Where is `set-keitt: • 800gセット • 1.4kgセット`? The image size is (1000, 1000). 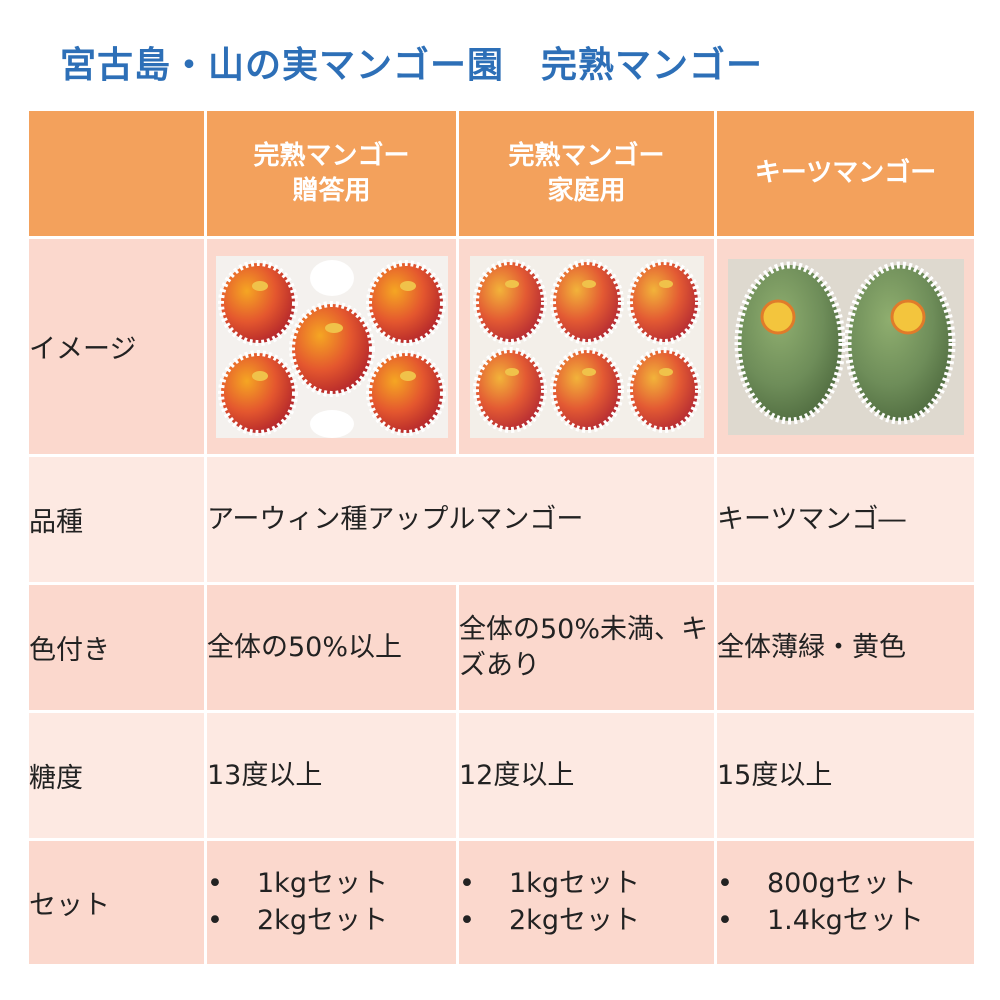
set-keitt: • 800gセット • 1.4kgセット is located at coordinates (845, 902).